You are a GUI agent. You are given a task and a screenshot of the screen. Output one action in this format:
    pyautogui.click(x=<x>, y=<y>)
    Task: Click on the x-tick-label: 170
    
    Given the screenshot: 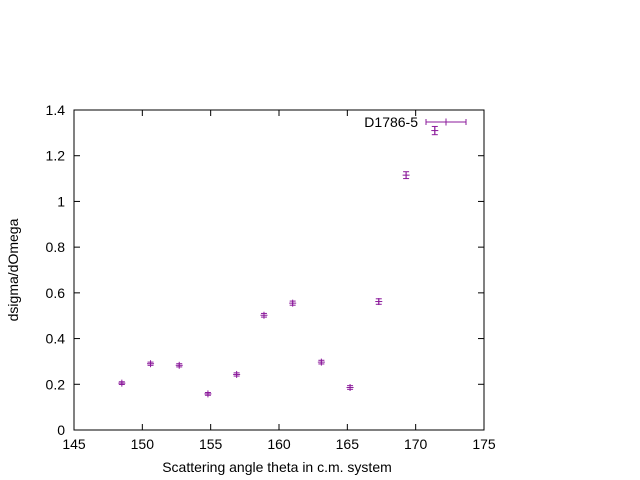 What is the action you would take?
    pyautogui.click(x=416, y=444)
    